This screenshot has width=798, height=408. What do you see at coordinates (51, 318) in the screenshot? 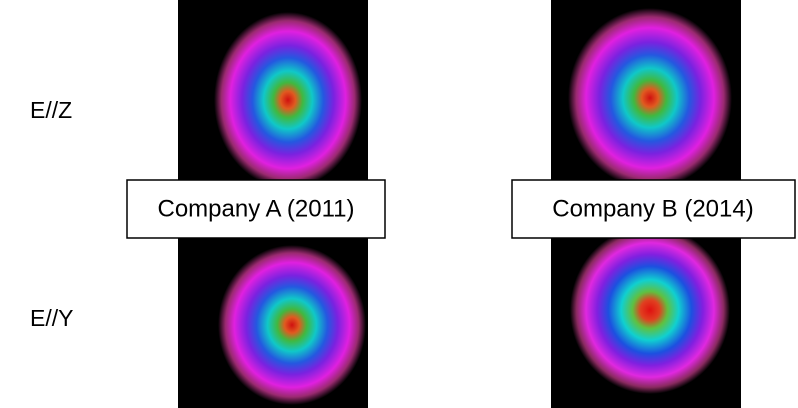
I see `row-label: E//Y` at bounding box center [51, 318].